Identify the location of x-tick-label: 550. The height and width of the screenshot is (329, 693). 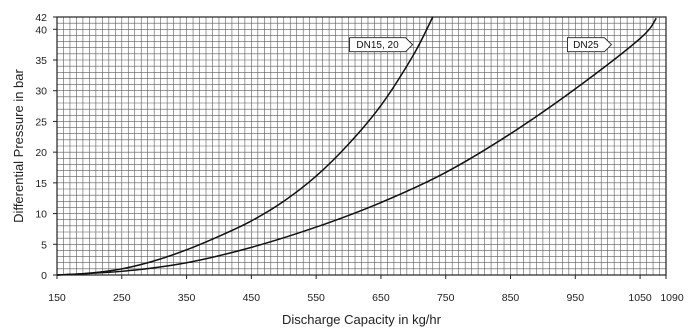
(316, 298).